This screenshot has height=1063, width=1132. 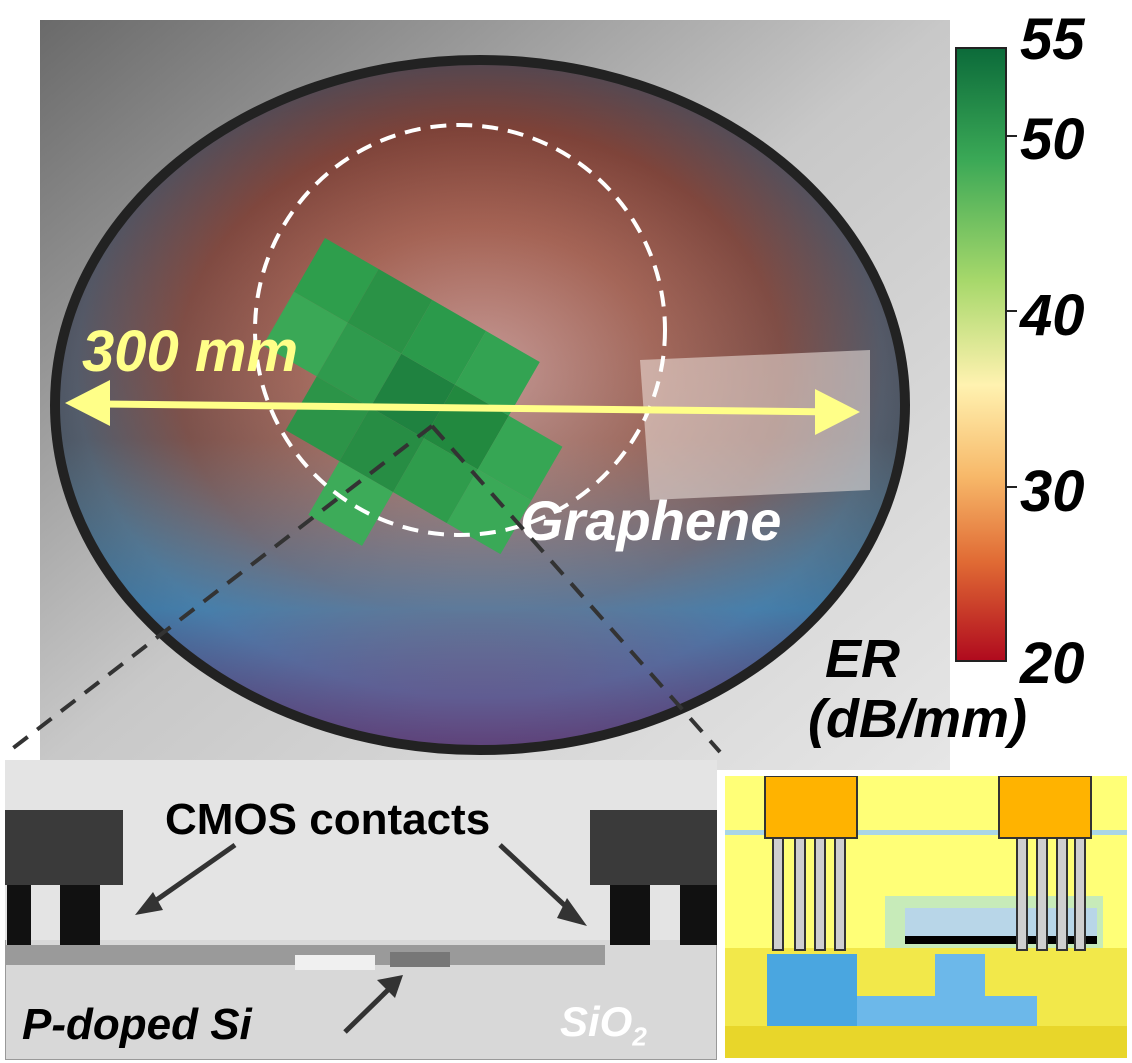 I want to click on colorbar-tick-label: 50, so click(x=1052, y=139).